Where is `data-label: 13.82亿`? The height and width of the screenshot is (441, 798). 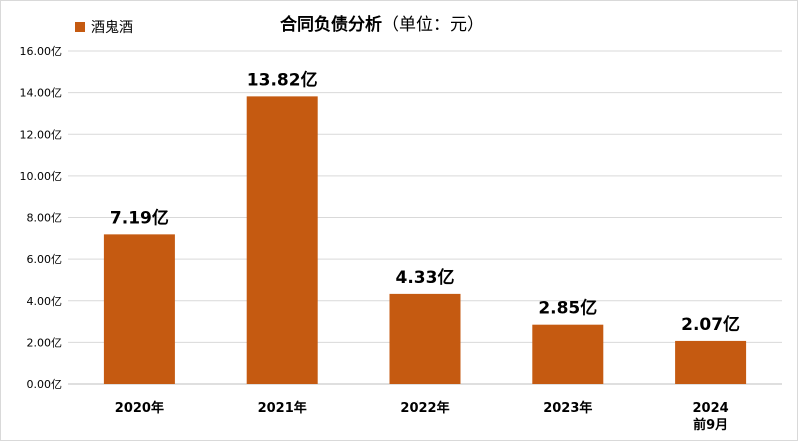 data-label: 13.82亿 is located at coordinates (282, 79).